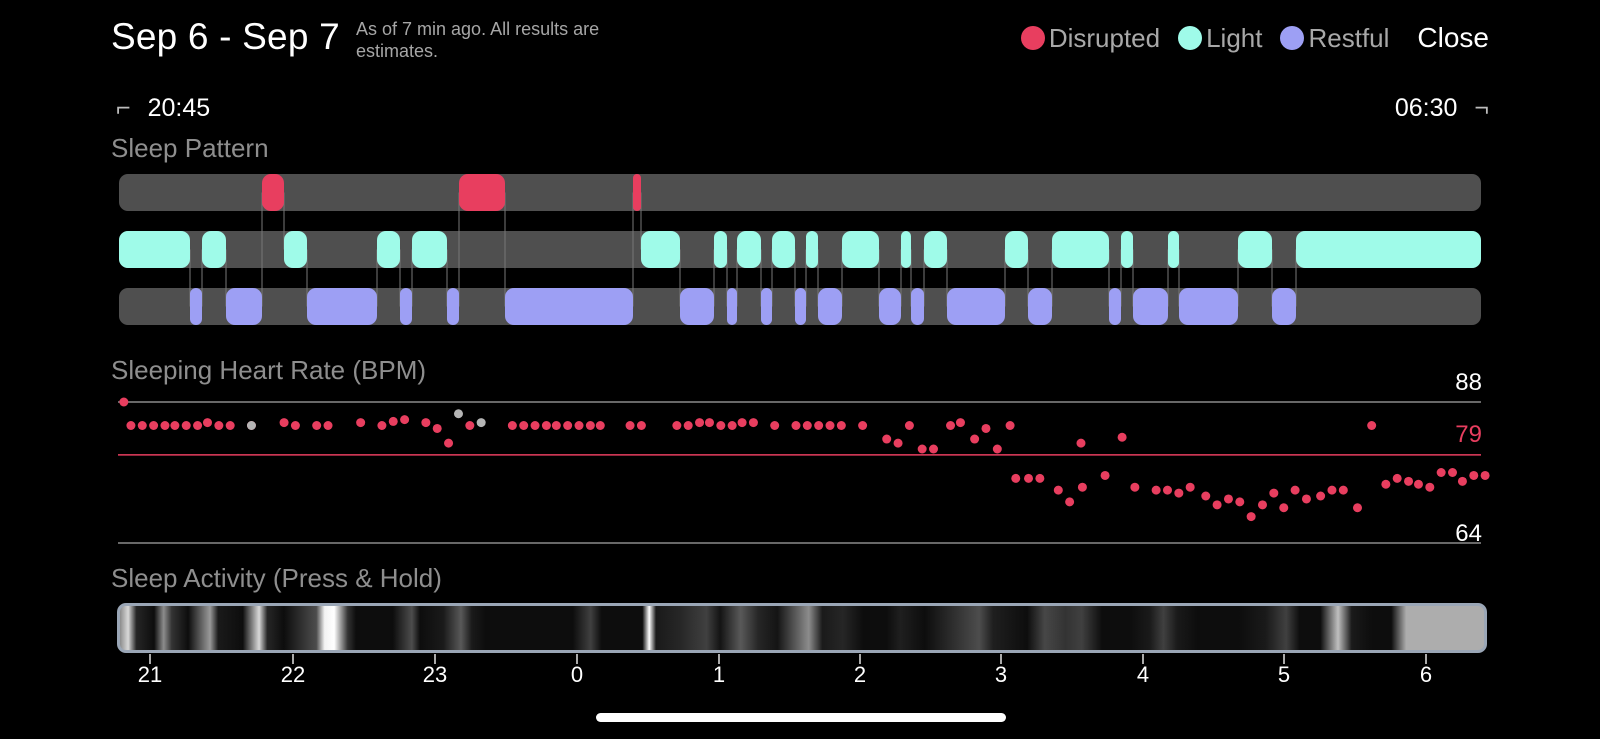 The width and height of the screenshot is (1600, 739). I want to click on legend: Disrupted Light Restful Close, so click(1246, 38).